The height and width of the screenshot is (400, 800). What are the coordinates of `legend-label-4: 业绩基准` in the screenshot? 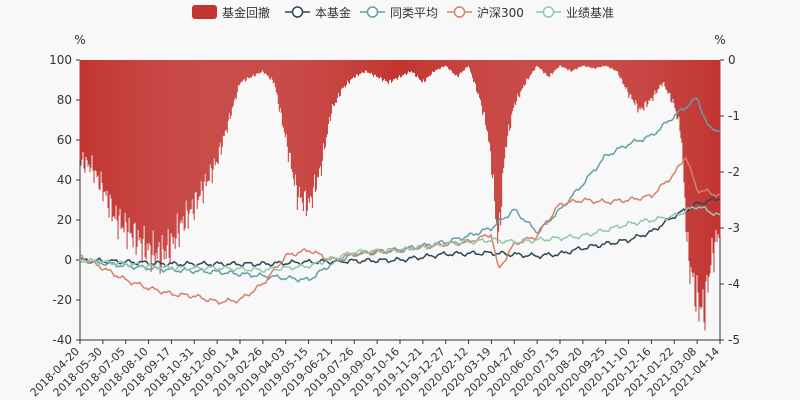 It's located at (590, 13).